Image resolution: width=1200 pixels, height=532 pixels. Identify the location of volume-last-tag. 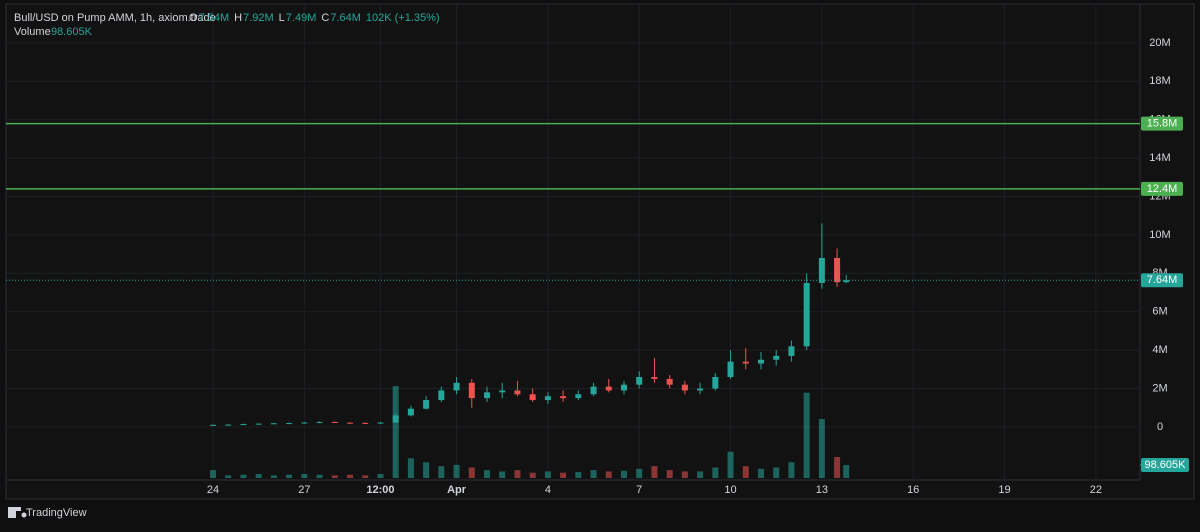
(1165, 465).